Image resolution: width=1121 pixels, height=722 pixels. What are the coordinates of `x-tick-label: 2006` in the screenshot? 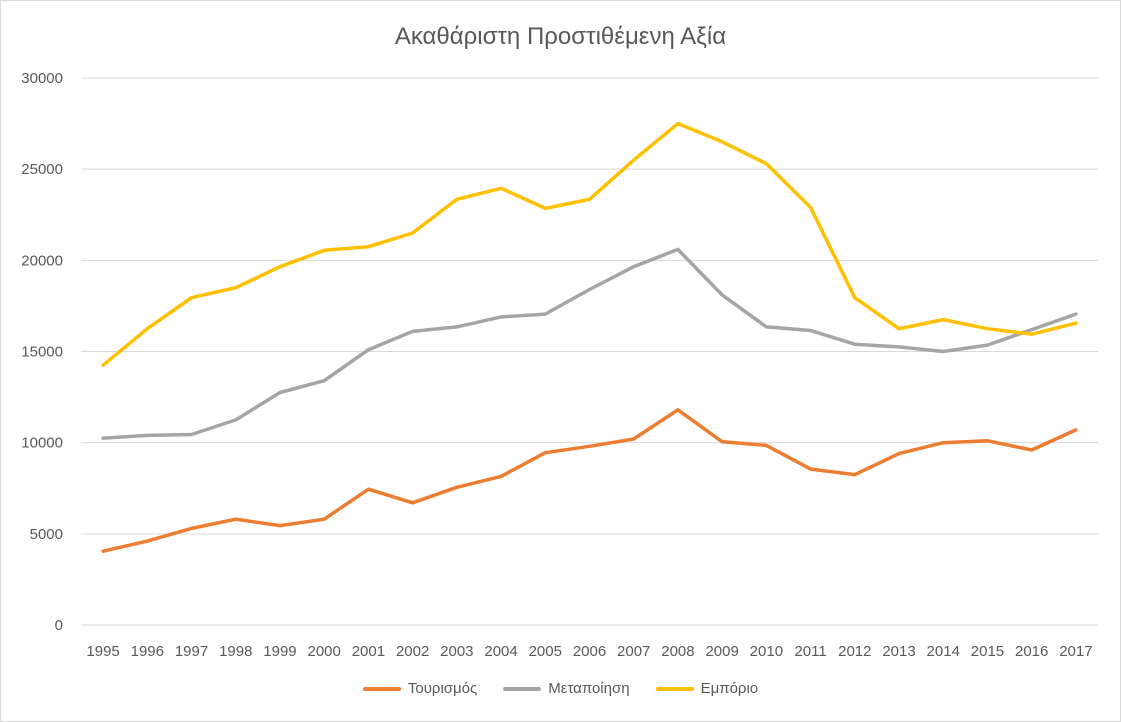 It's located at (589, 651).